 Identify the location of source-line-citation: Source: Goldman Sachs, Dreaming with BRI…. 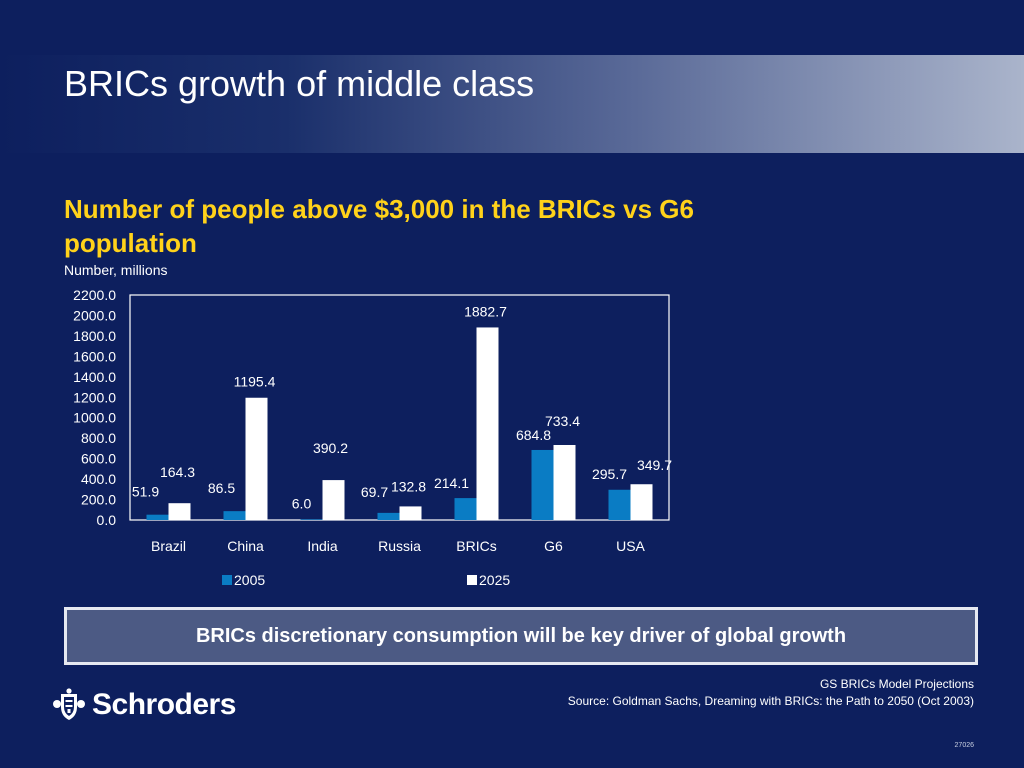
(770, 701).